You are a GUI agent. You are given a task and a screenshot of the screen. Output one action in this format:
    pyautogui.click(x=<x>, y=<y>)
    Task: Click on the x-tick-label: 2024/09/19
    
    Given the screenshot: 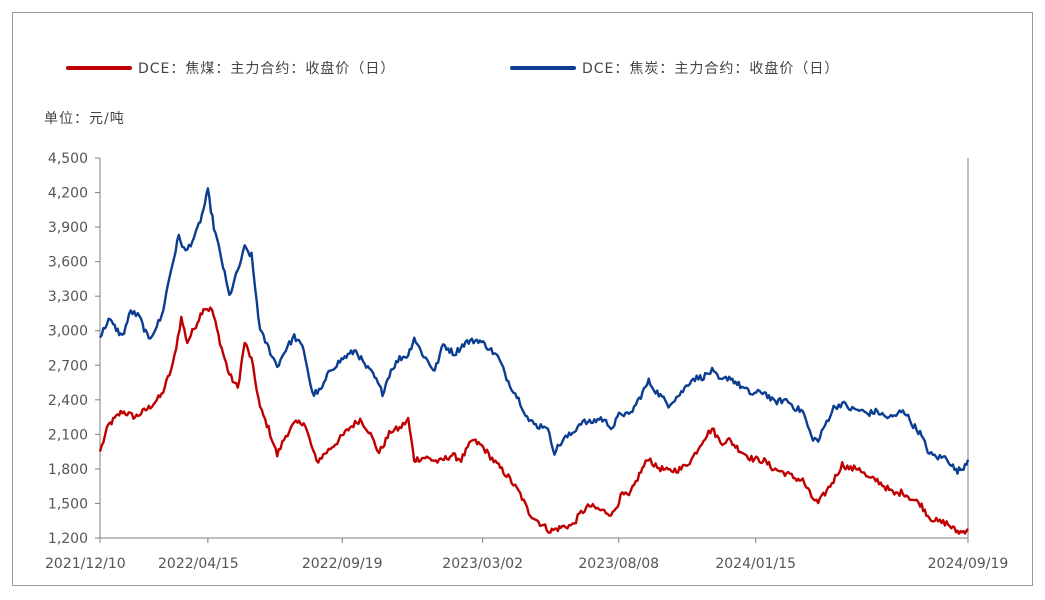 What is the action you would take?
    pyautogui.click(x=968, y=564)
    